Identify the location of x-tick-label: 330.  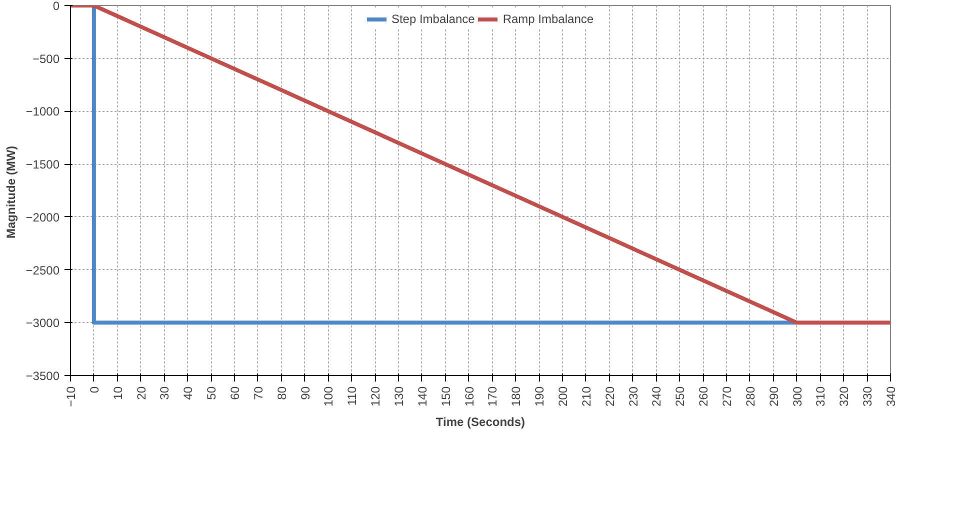
(867, 396).